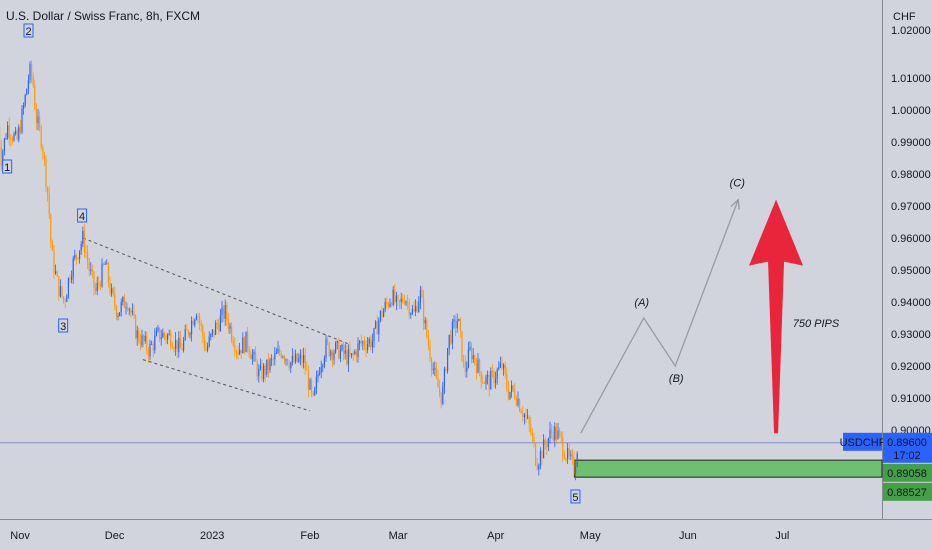  What do you see at coordinates (862, 441) in the screenshot?
I see `symbol-badge` at bounding box center [862, 441].